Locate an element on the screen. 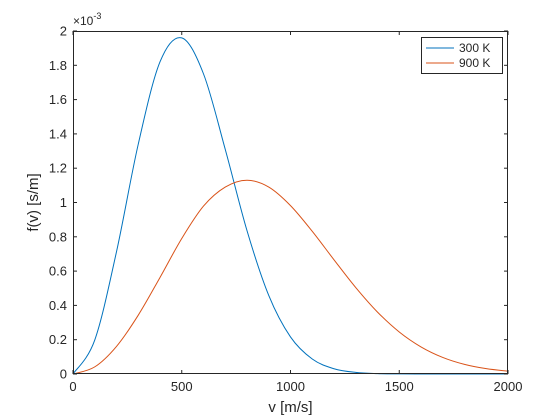 This screenshot has height=420, width=560. y-tick-label: 1.8 is located at coordinates (58, 65).